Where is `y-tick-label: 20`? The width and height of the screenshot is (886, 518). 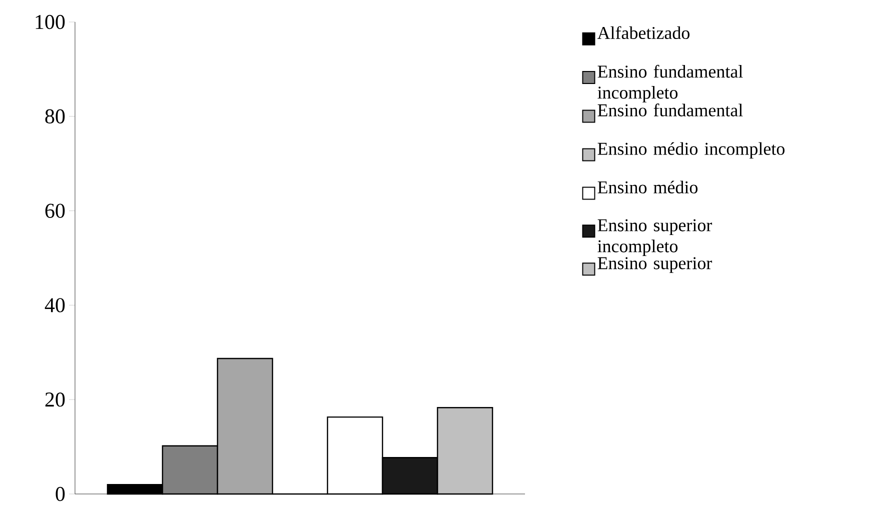
y-tick-label: 20 is located at coordinates (55, 399).